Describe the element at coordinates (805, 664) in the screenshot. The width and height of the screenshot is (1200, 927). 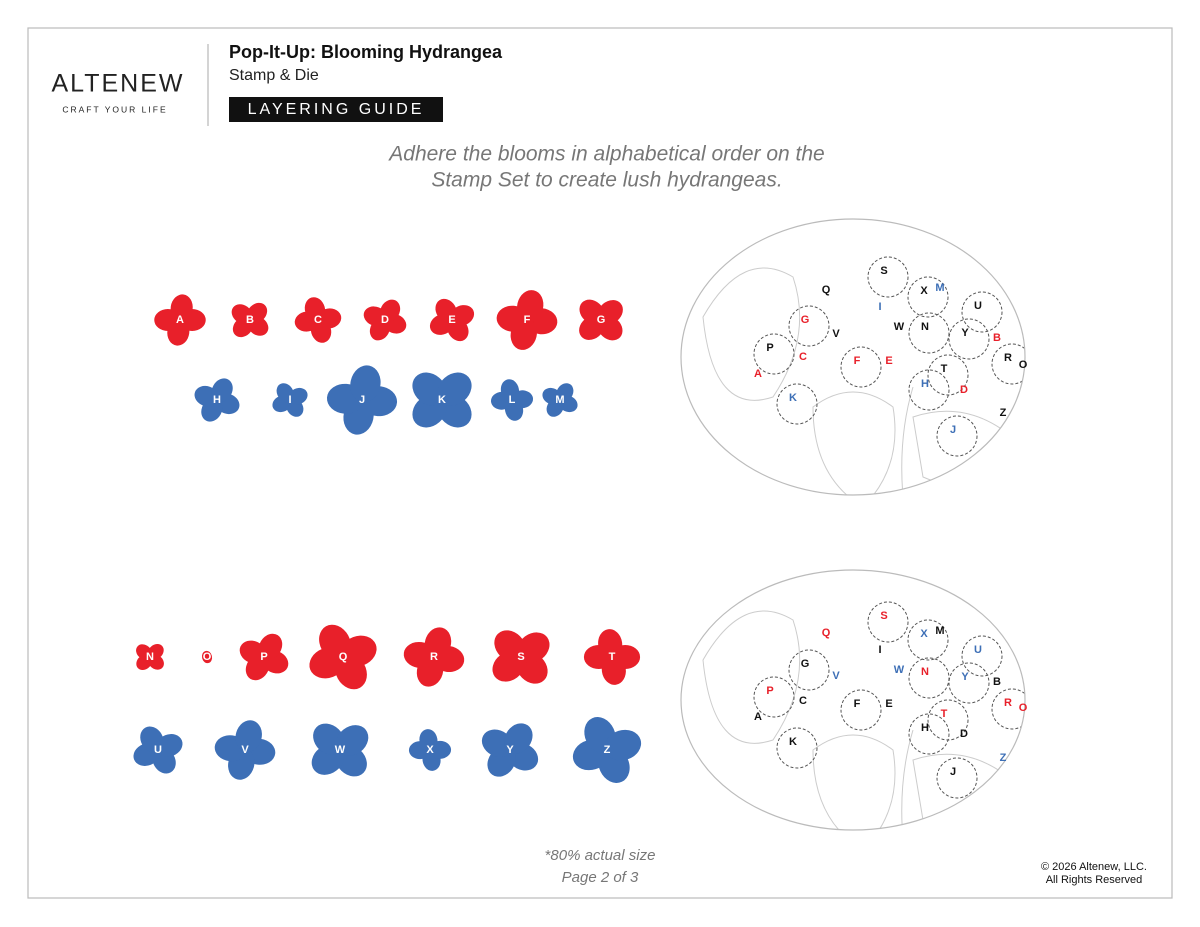
I see `diagram-letter: G` at that location.